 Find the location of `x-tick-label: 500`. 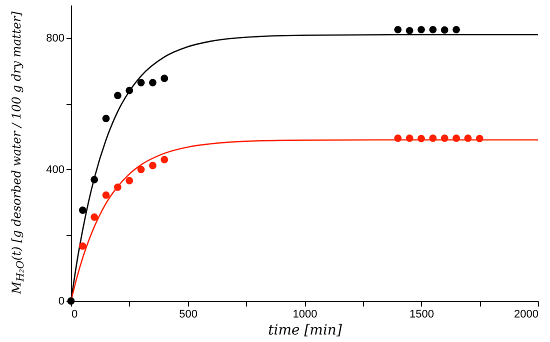

x-tick-label: 500 is located at coordinates (188, 314).